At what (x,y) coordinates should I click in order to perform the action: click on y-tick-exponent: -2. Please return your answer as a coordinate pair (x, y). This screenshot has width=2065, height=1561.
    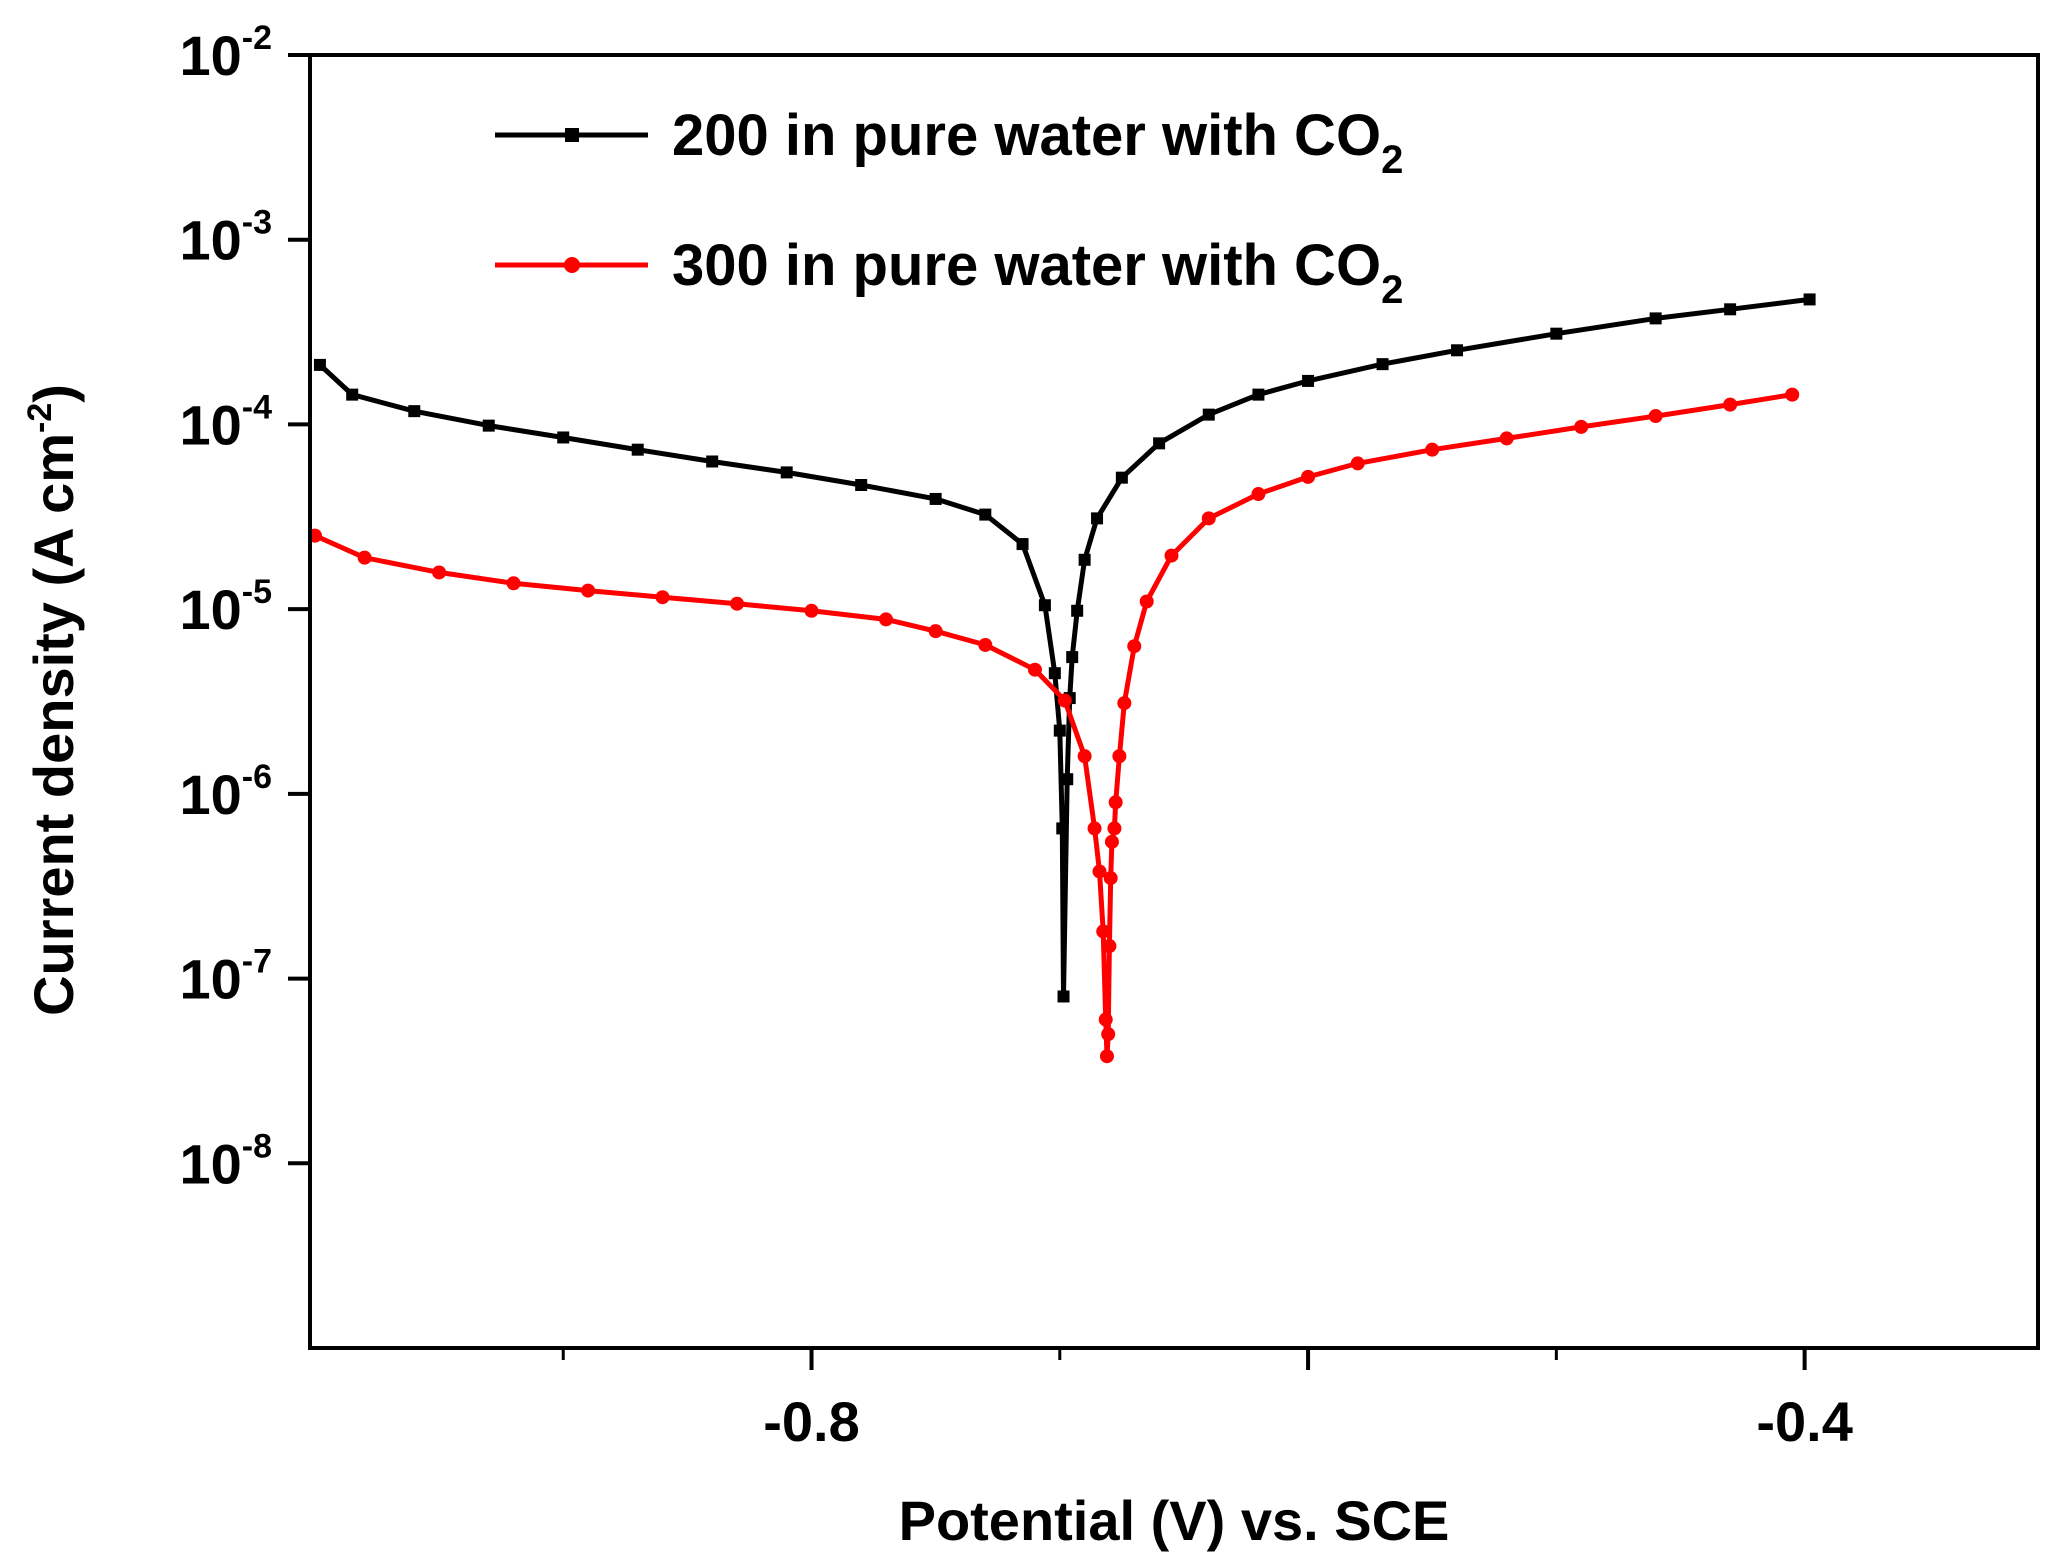
    Looking at the image, I should click on (257, 38).